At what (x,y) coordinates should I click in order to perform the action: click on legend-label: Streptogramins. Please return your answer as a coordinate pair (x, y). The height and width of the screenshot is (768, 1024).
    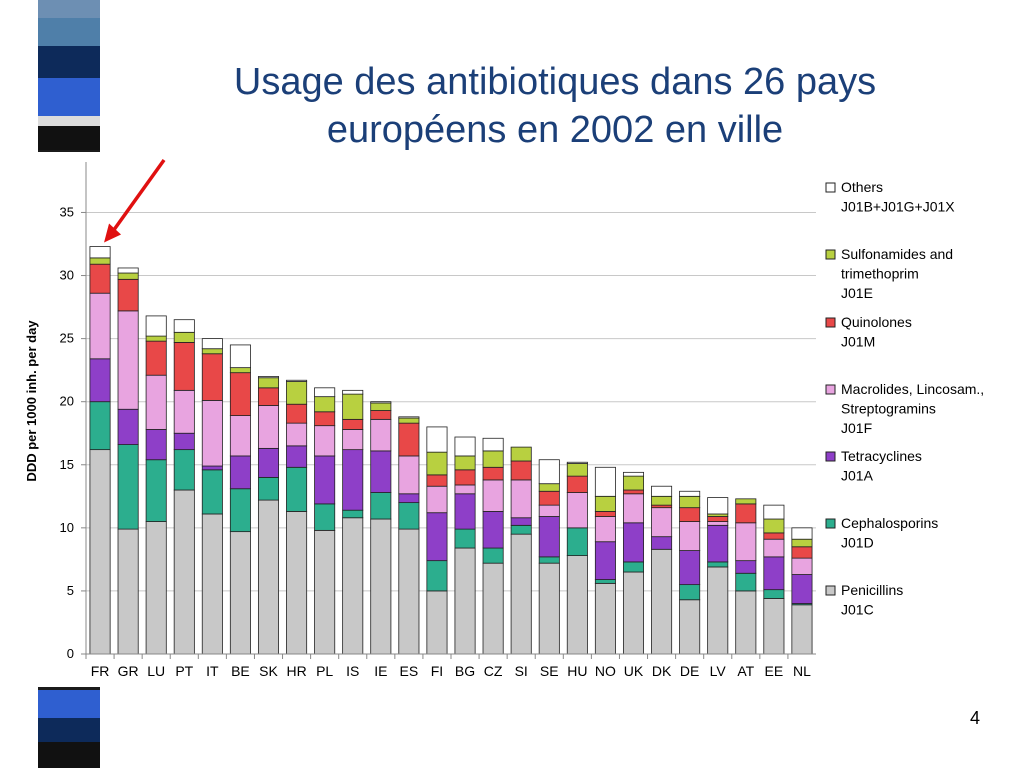
    Looking at the image, I should click on (888, 409).